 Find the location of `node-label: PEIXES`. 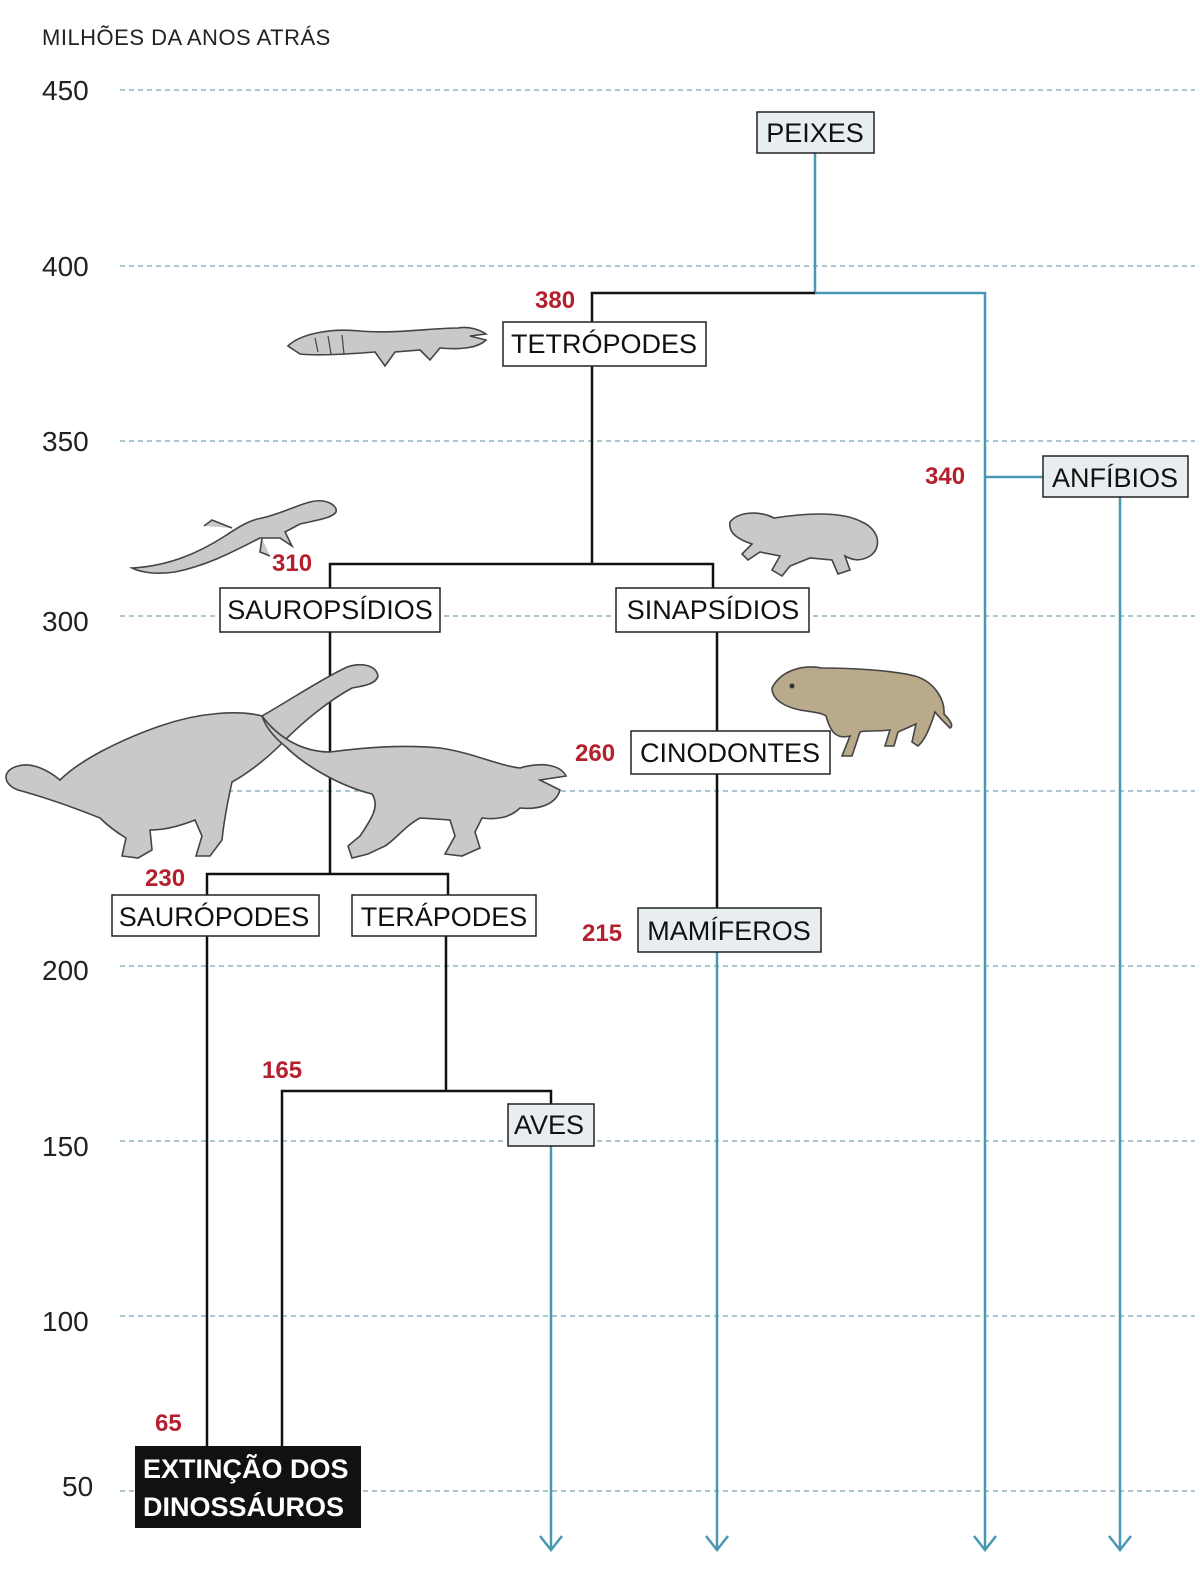

node-label: PEIXES is located at coordinates (815, 133).